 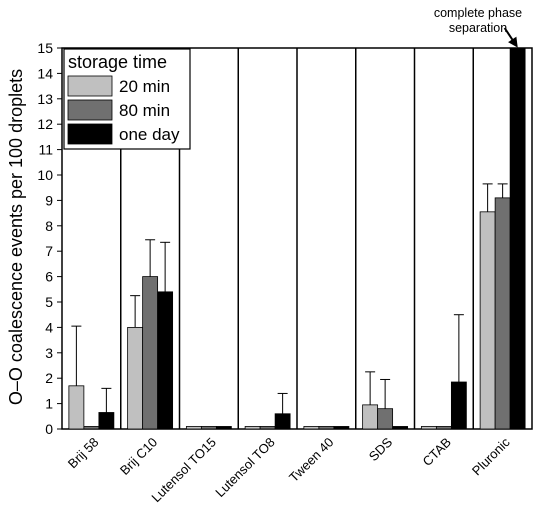 What do you see at coordinates (49, 302) in the screenshot?
I see `y-tick-label: 5` at bounding box center [49, 302].